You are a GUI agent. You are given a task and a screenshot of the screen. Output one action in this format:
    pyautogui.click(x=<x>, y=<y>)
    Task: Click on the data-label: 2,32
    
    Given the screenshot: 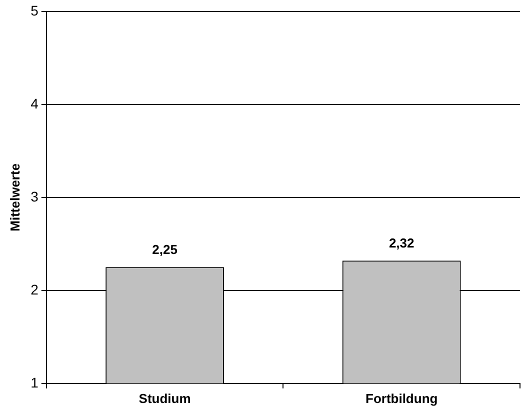 What is the action you would take?
    pyautogui.click(x=401, y=243)
    